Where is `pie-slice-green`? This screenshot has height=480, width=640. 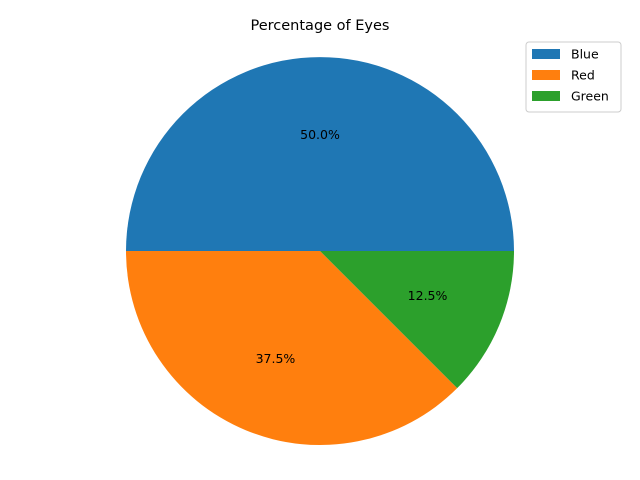
pie-slice-green is located at coordinates (417, 320).